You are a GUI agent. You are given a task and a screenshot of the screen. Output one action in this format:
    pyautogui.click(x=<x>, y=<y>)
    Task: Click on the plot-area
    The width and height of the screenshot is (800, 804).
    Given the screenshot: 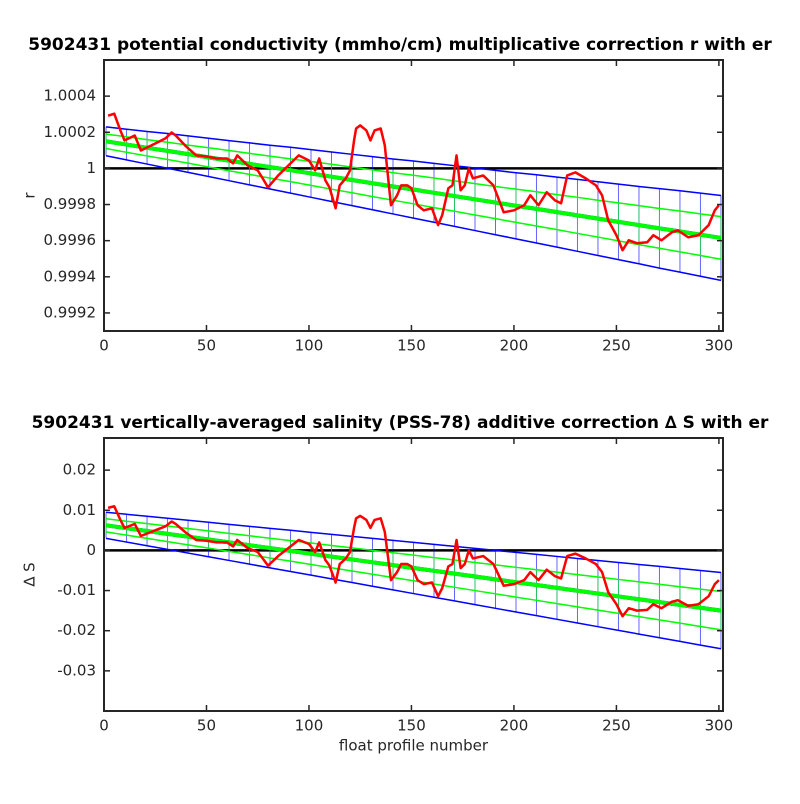 What is the action you would take?
    pyautogui.click(x=413, y=577)
    